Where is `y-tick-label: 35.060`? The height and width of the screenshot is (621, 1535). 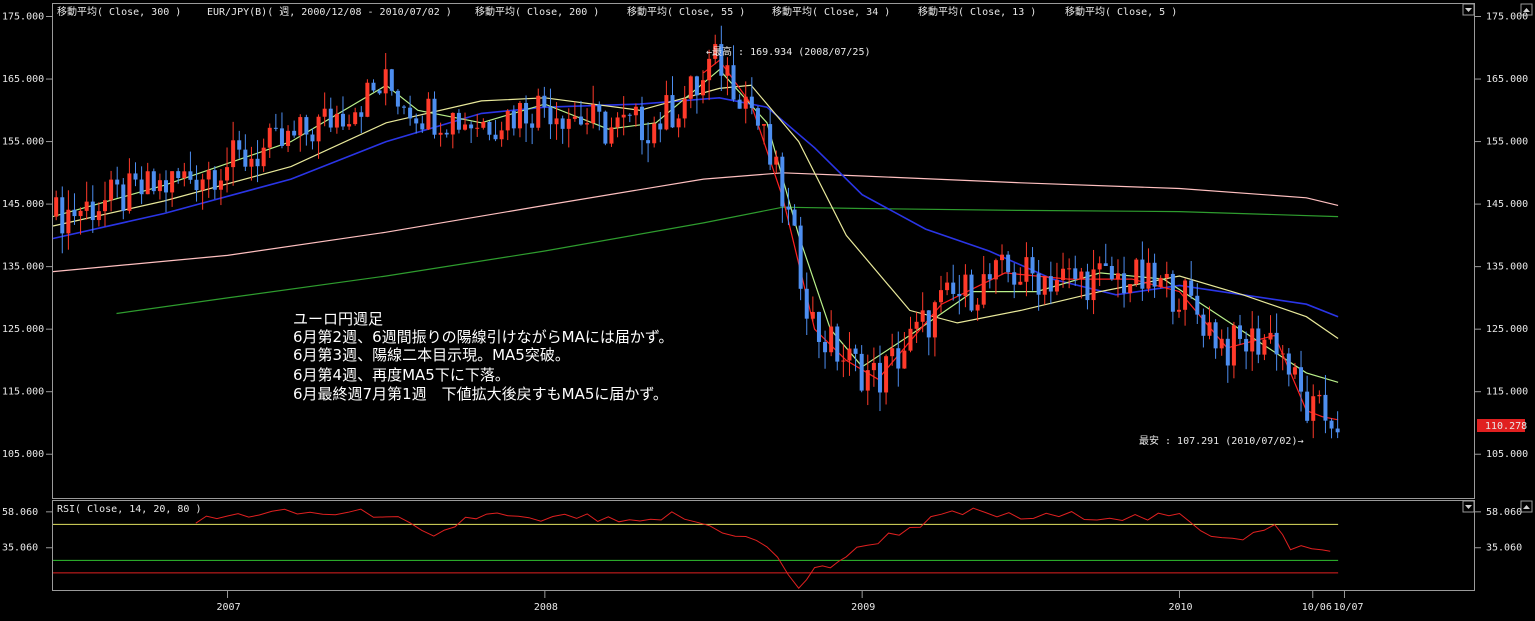
y-tick-label: 35.060 is located at coordinates (20, 548).